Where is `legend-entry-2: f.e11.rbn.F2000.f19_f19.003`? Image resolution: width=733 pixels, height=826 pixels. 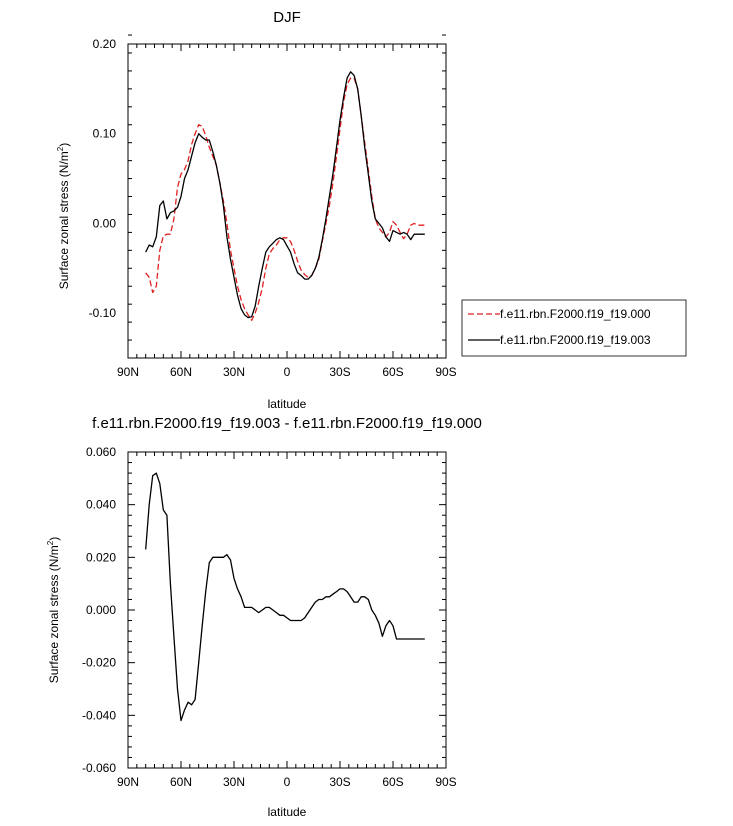
legend-entry-2: f.e11.rbn.F2000.f19_f19.003 is located at coordinates (575, 340).